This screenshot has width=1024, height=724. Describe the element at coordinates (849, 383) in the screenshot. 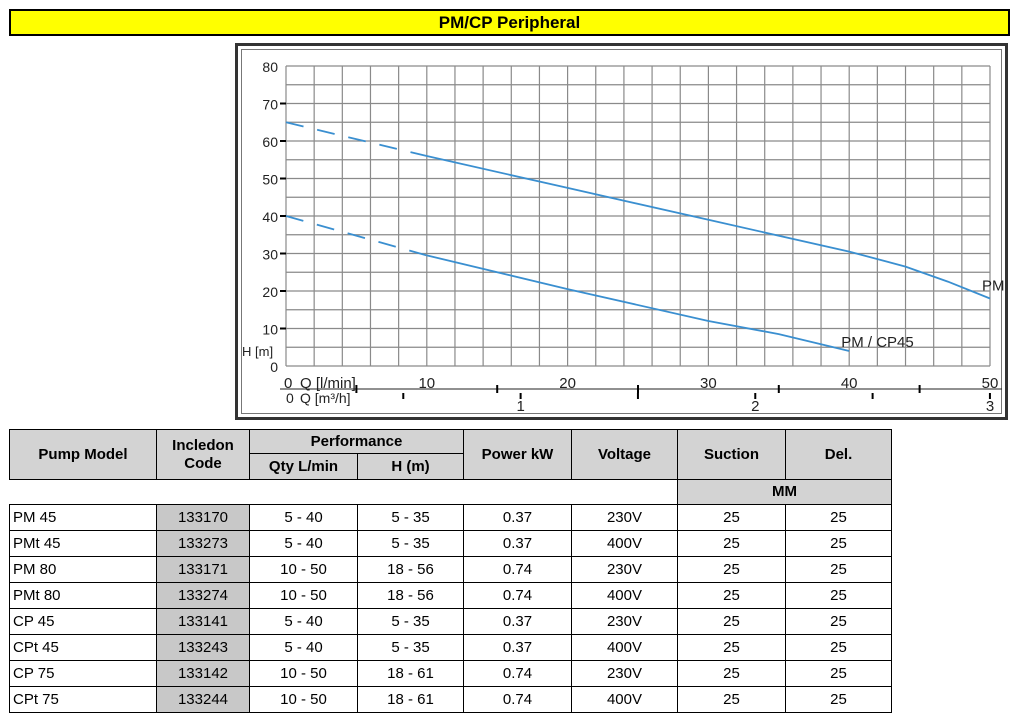

I see `x-tick-label: 40` at that location.